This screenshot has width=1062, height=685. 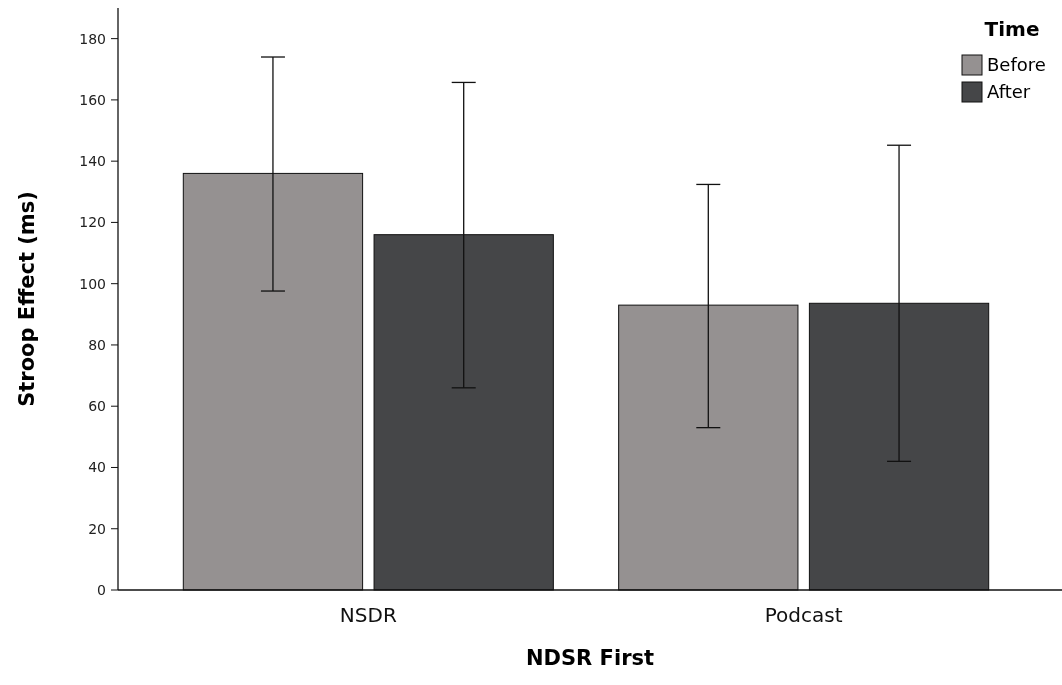 What do you see at coordinates (97, 344) in the screenshot?
I see `y-tick-label: 80` at bounding box center [97, 344].